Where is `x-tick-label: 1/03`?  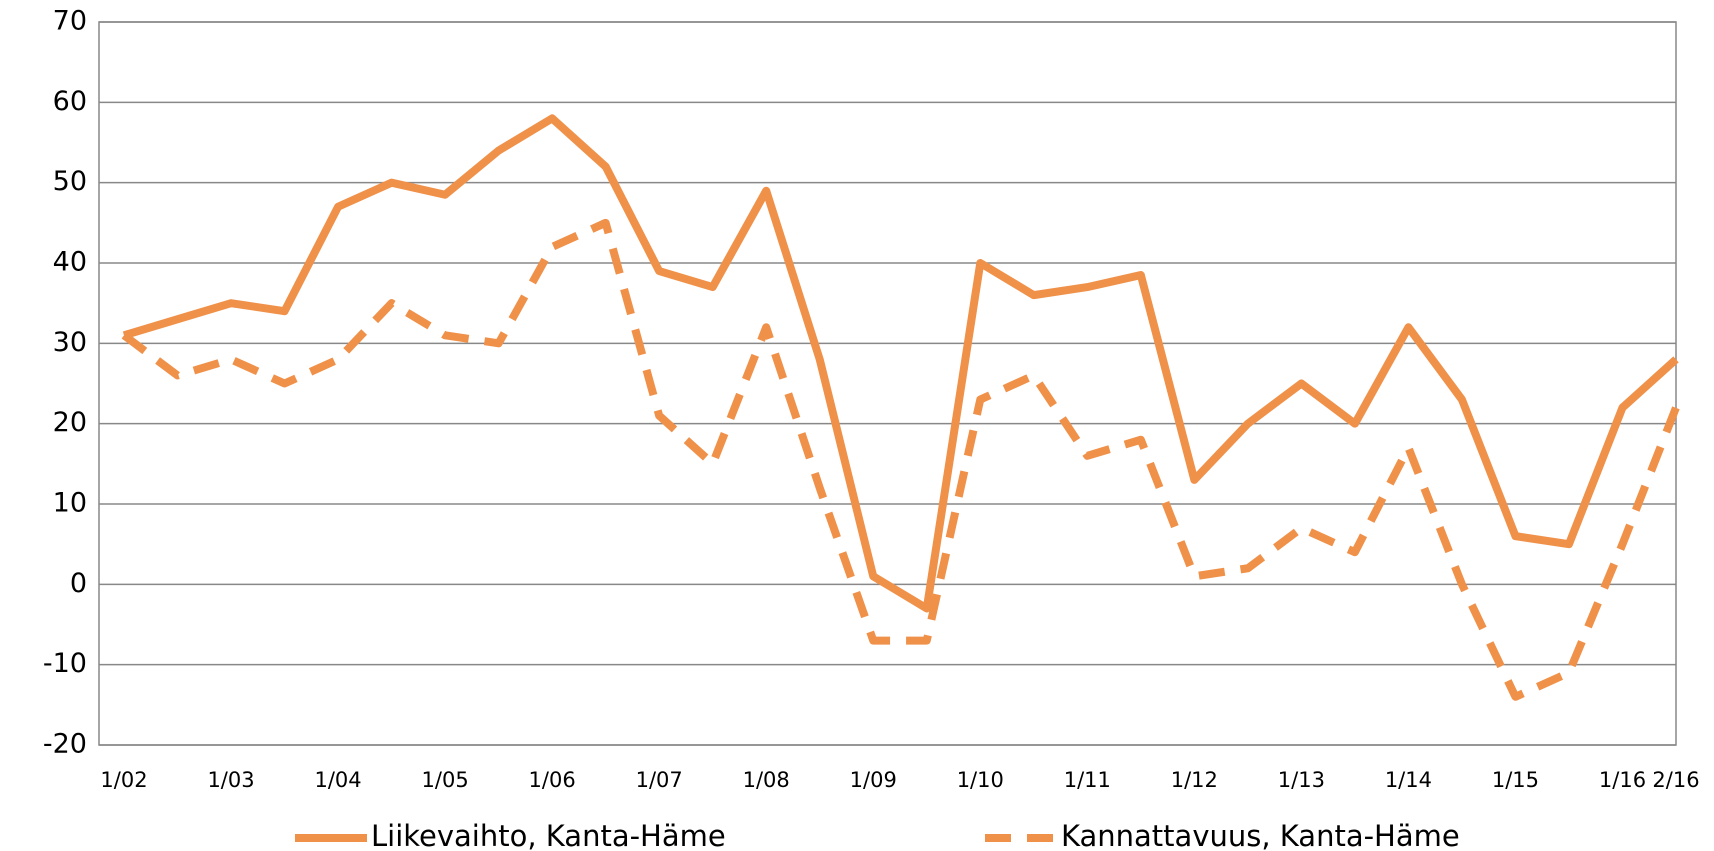 x-tick-label: 1/03 is located at coordinates (230, 780).